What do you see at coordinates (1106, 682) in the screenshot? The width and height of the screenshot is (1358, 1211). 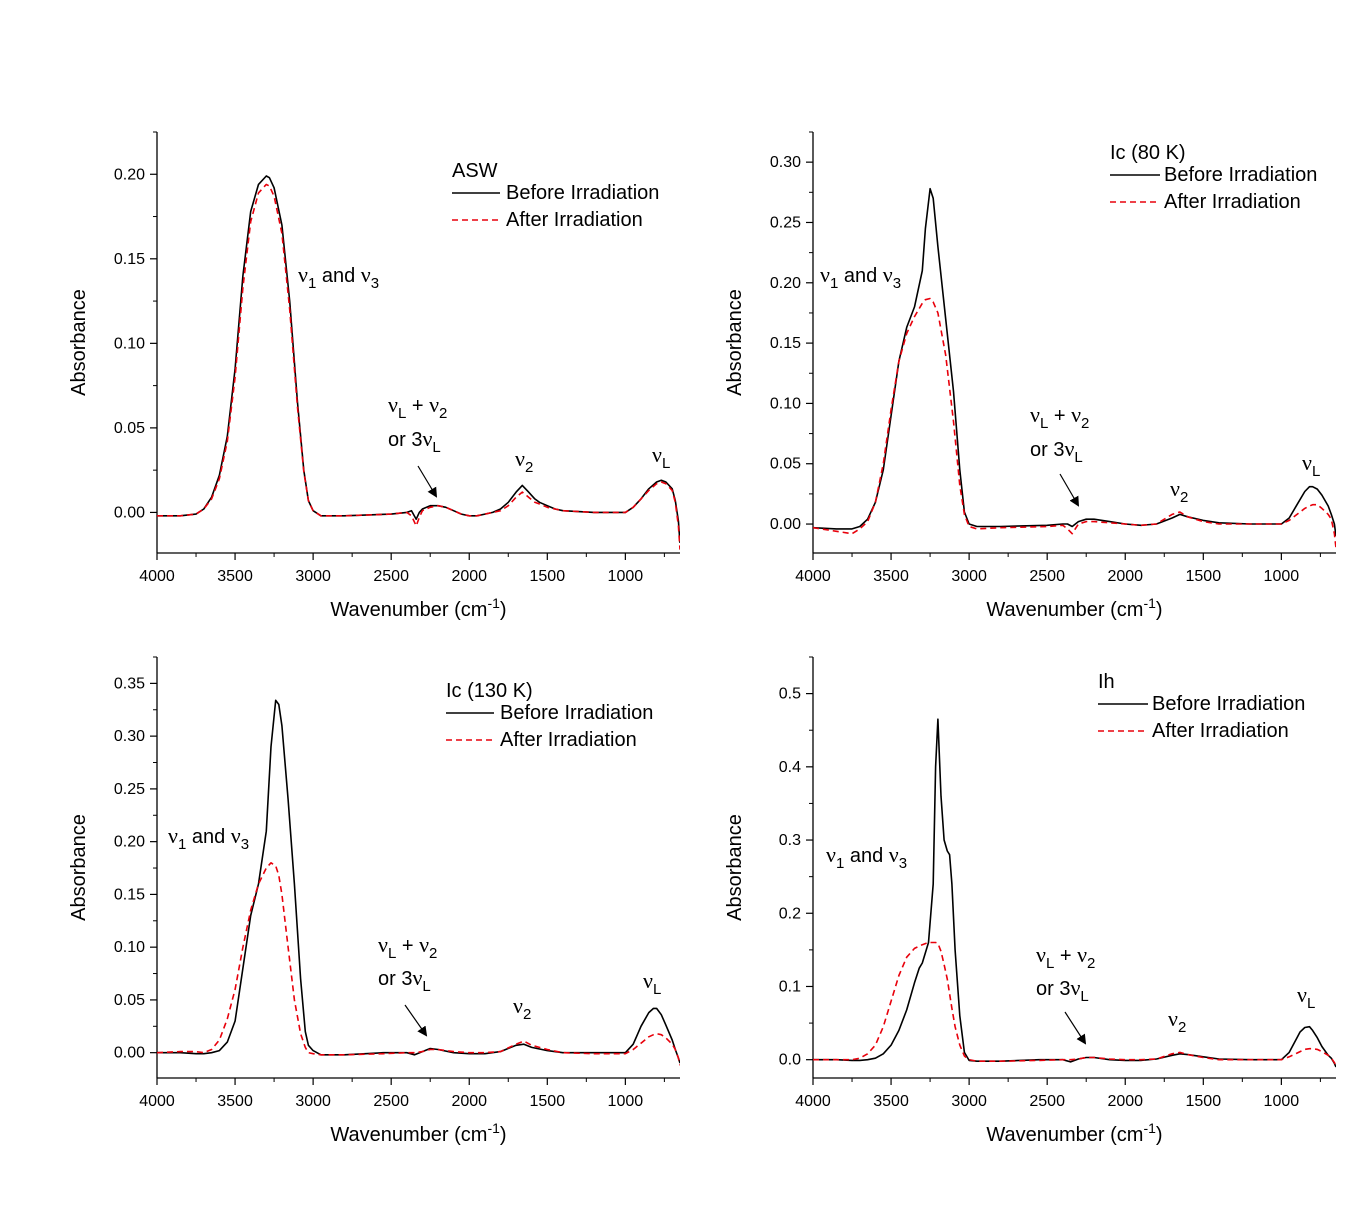 I see `legend-title: Ih` at bounding box center [1106, 682].